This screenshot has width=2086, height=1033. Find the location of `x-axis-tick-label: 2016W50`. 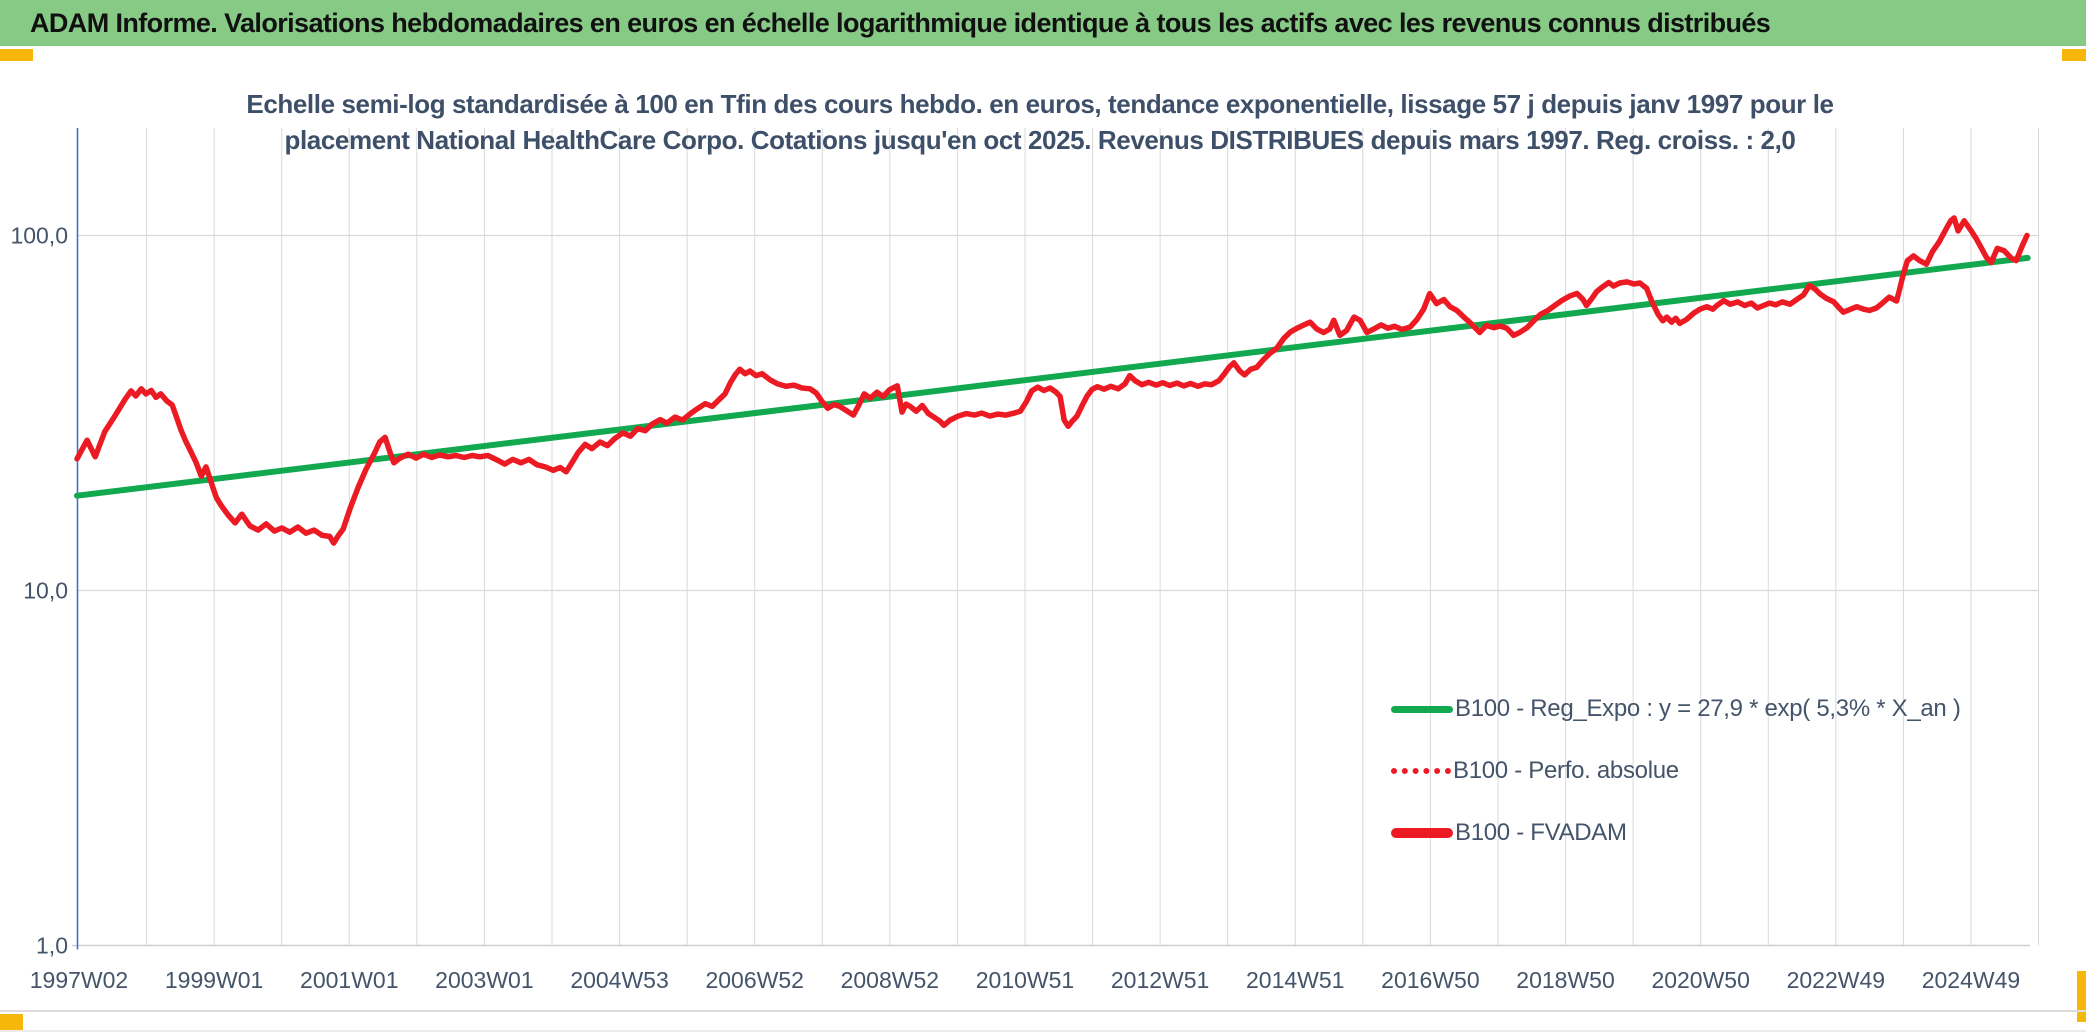

x-axis-tick-label: 2016W50 is located at coordinates (1430, 980).